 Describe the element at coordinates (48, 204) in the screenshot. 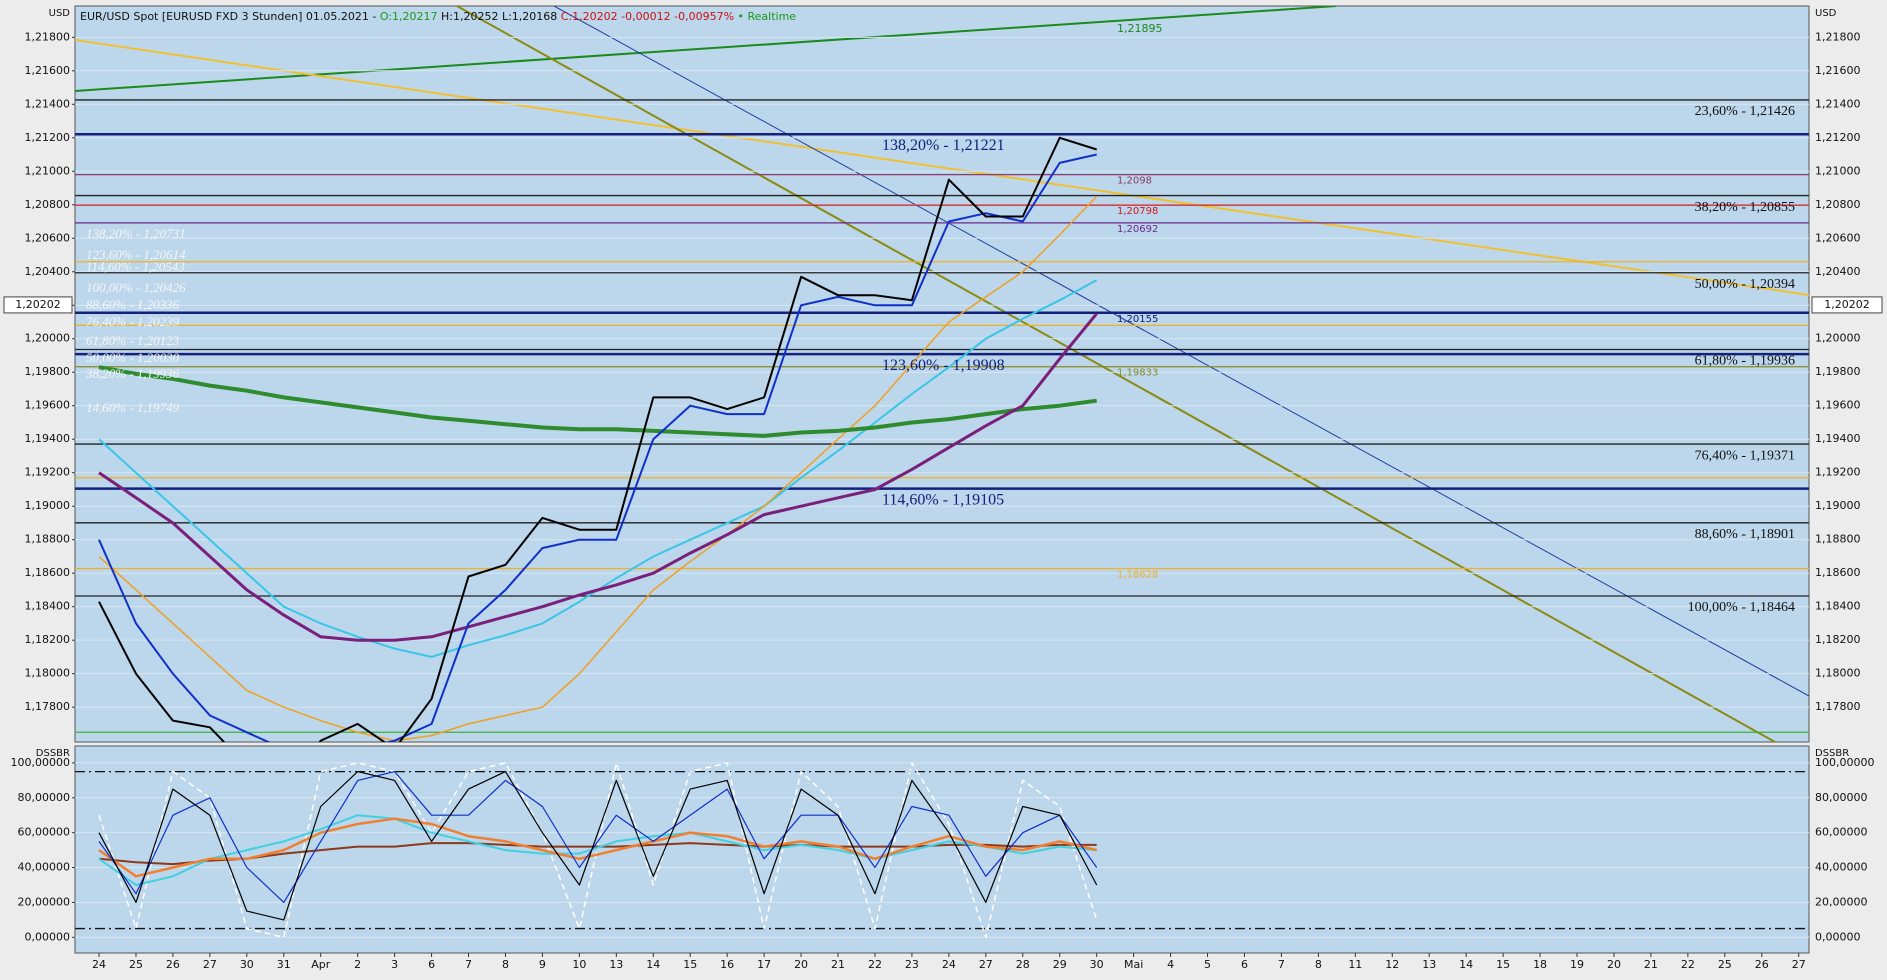

I see `y-tick-label: 1,20800` at that location.